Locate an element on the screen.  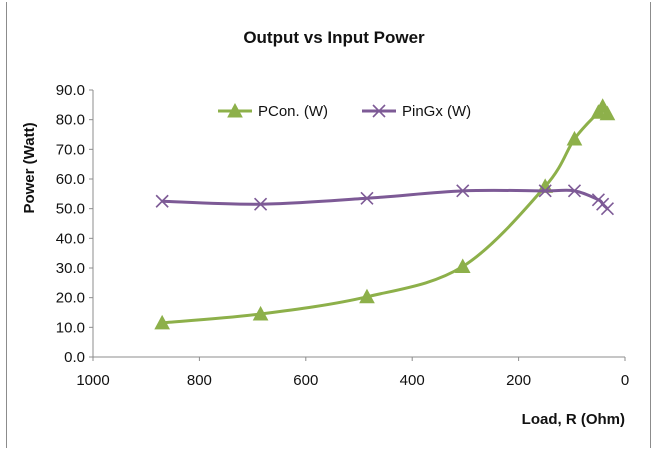
y-tick-label: 50.0 is located at coordinates (70, 209).